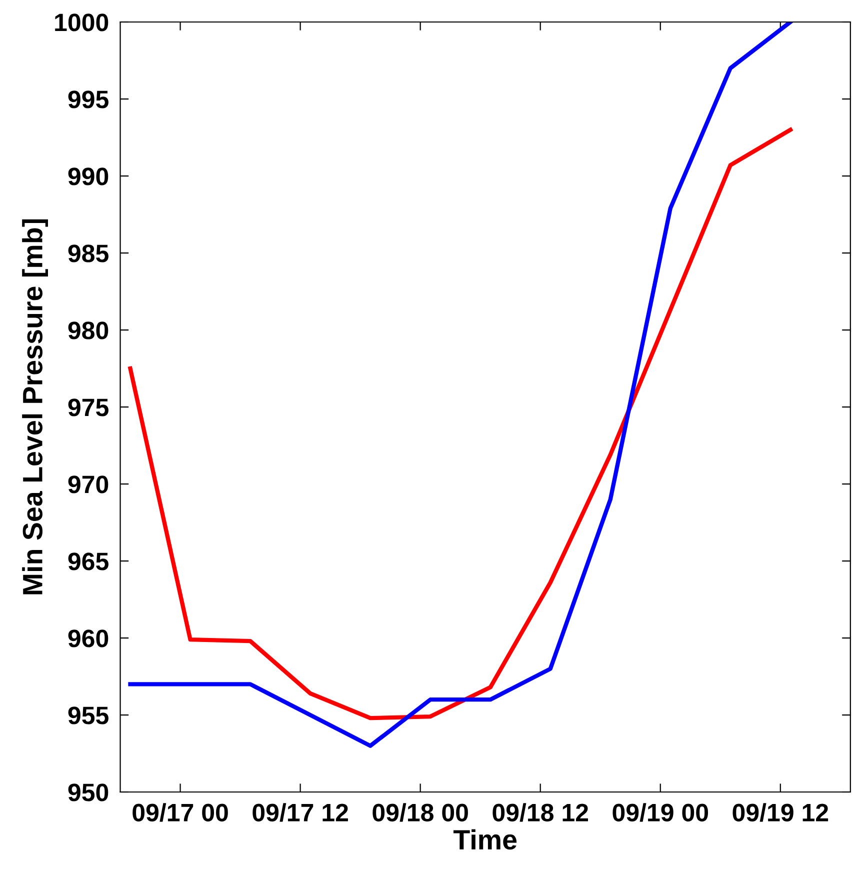  Describe the element at coordinates (35, 406) in the screenshot. I see `y-axis-title: Min Sea Level Pressure [mb]` at that location.